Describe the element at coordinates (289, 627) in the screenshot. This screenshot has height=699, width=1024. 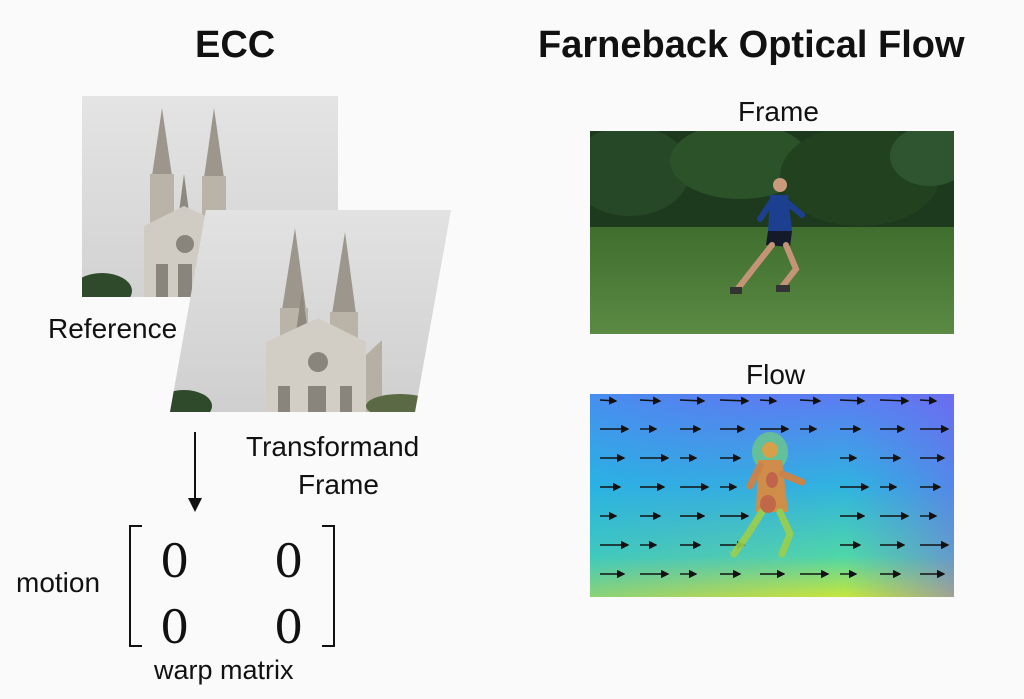
I see `matrix-cell-11: 0` at that location.